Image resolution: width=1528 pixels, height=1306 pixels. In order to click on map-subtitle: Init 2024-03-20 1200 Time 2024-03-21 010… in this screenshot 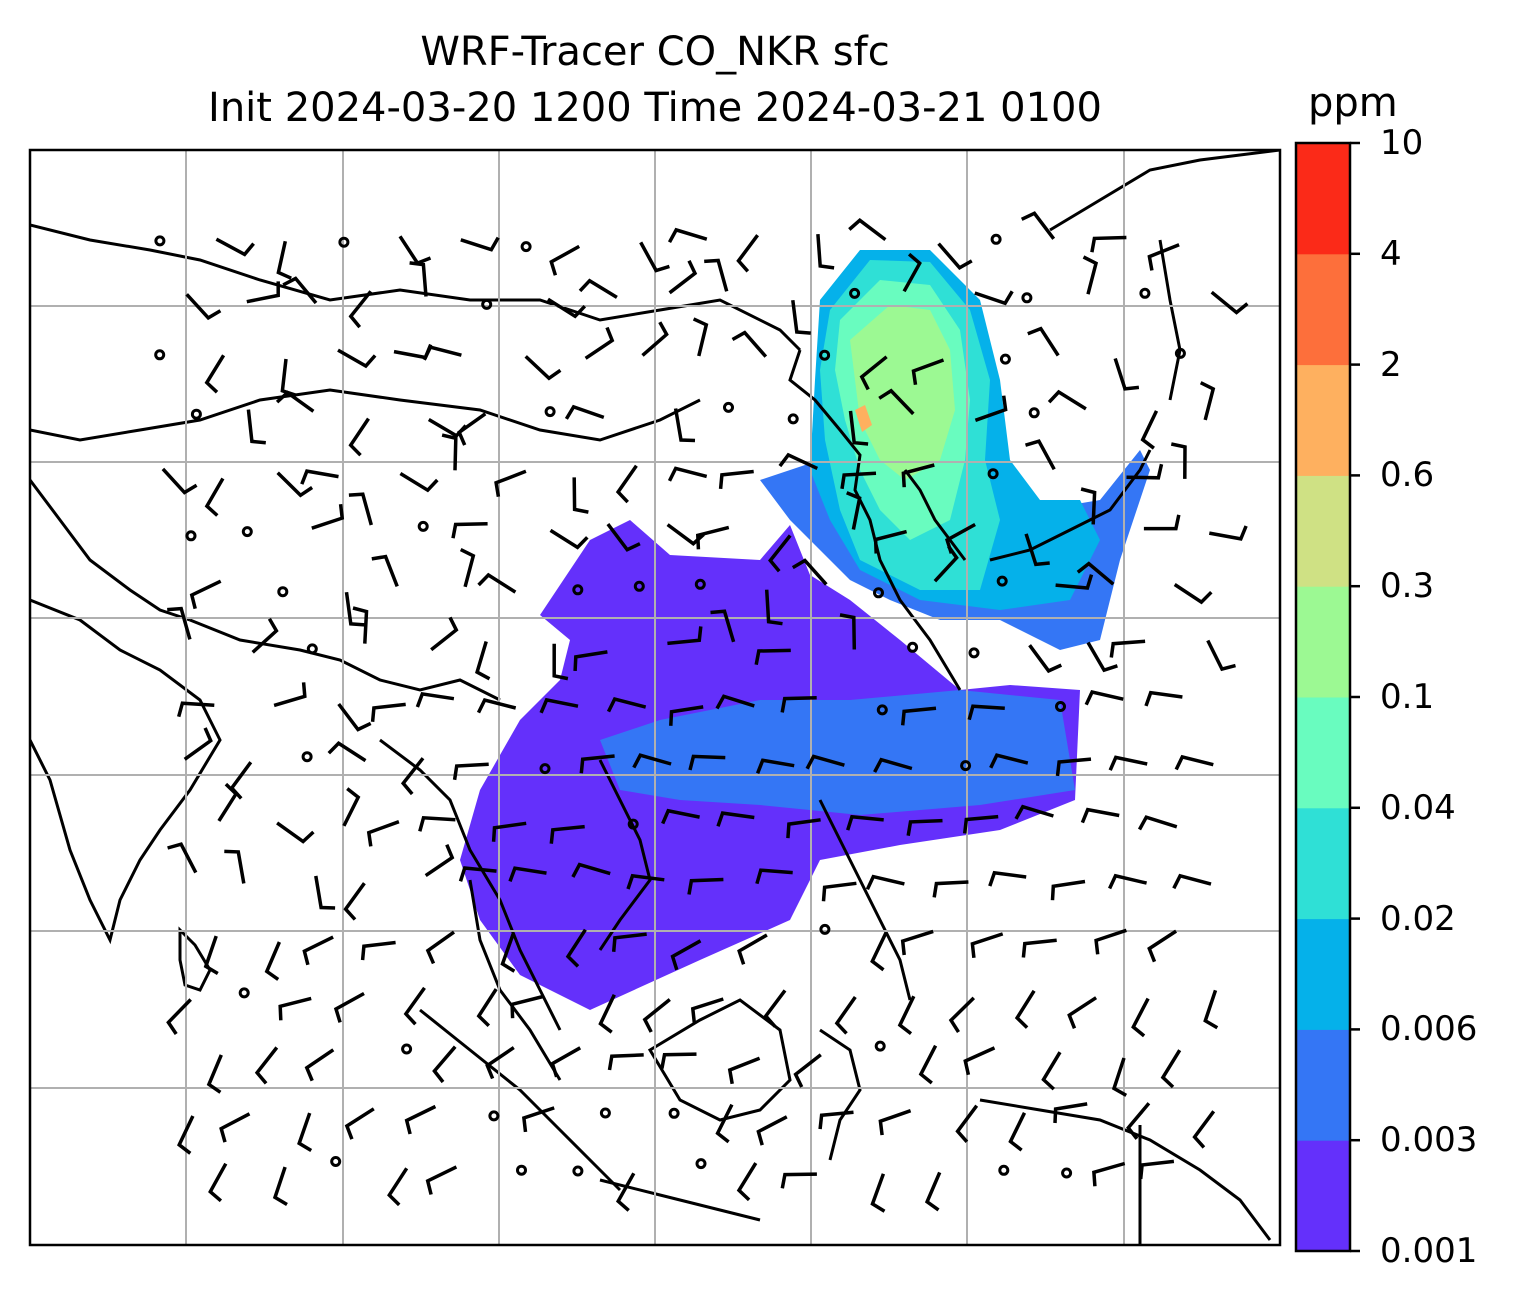, I will do `click(655, 108)`.